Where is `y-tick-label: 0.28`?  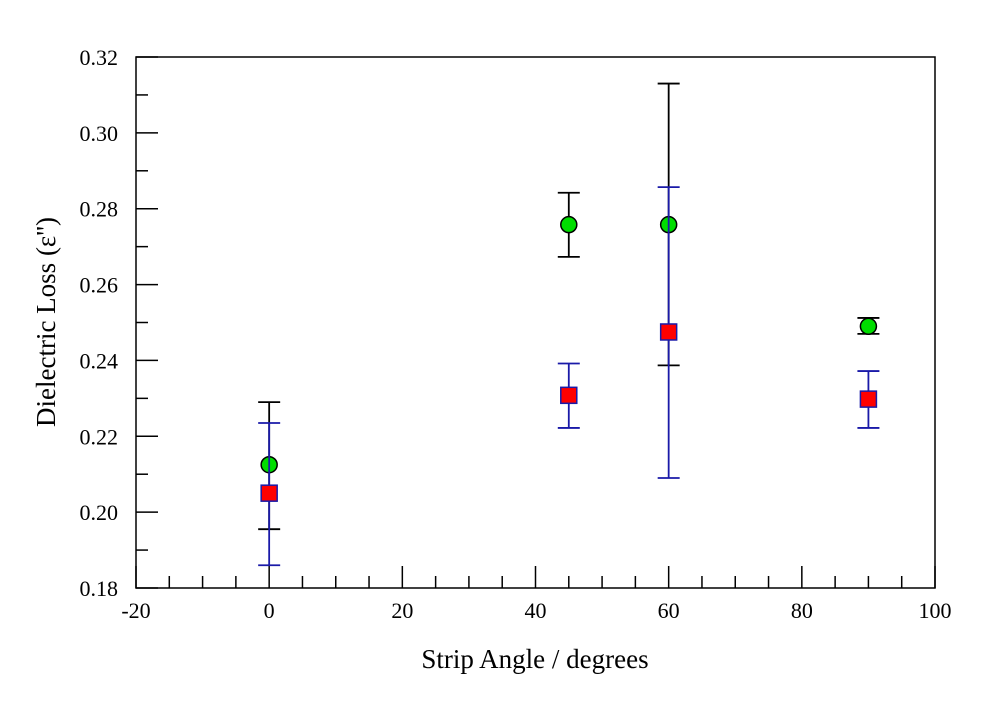 y-tick-label: 0.28 is located at coordinates (99, 209).